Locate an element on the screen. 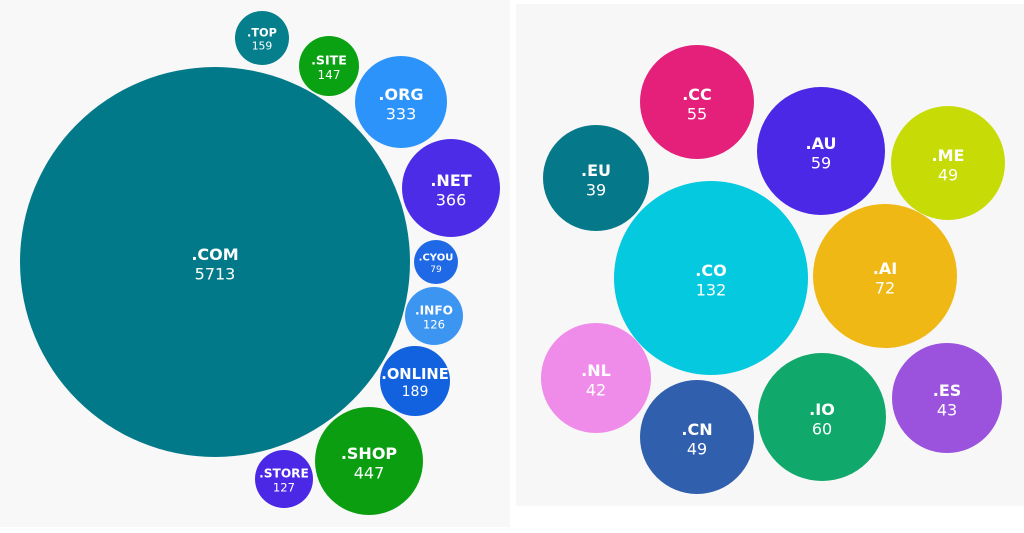 The height and width of the screenshot is (533, 1024). bubble-value-store: 127 is located at coordinates (284, 488).